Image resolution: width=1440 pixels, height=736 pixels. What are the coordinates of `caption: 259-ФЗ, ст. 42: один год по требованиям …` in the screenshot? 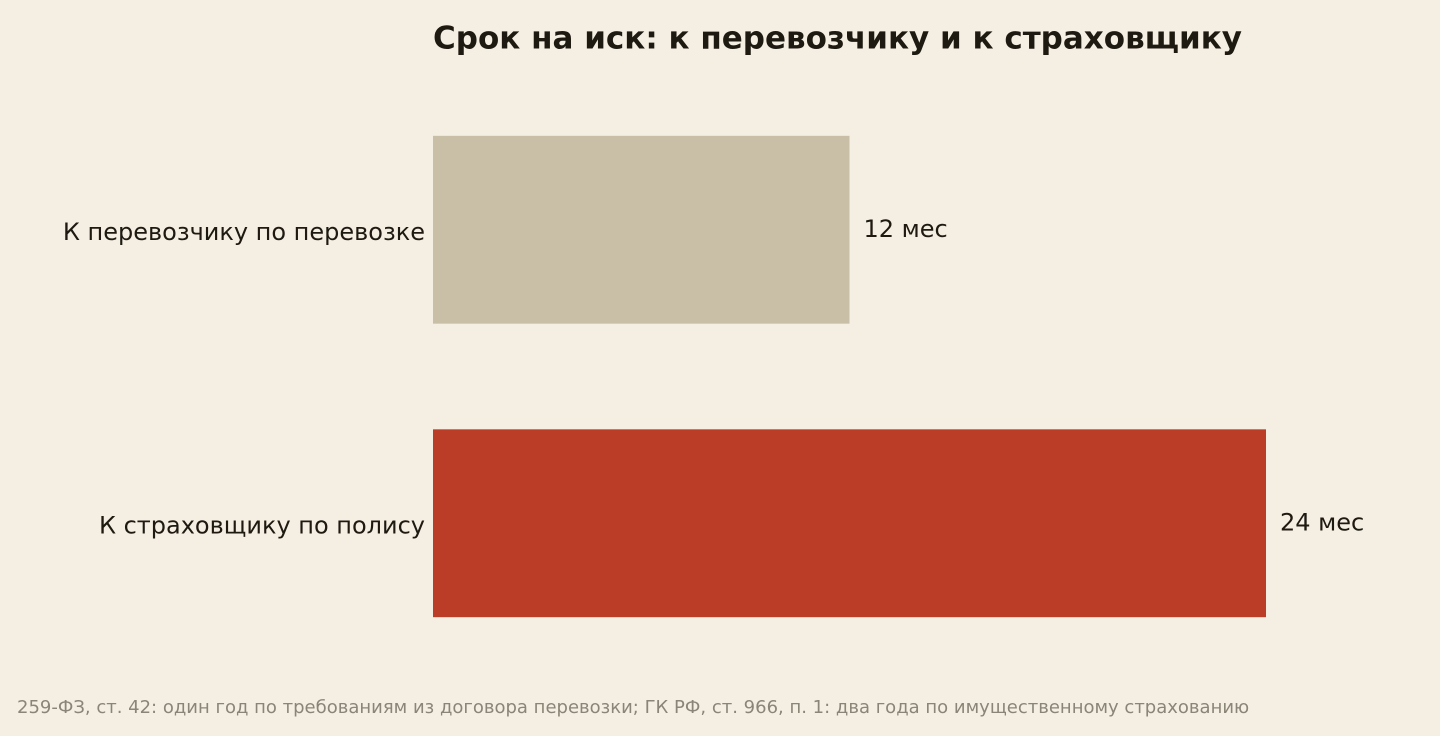 It's located at (633, 707).